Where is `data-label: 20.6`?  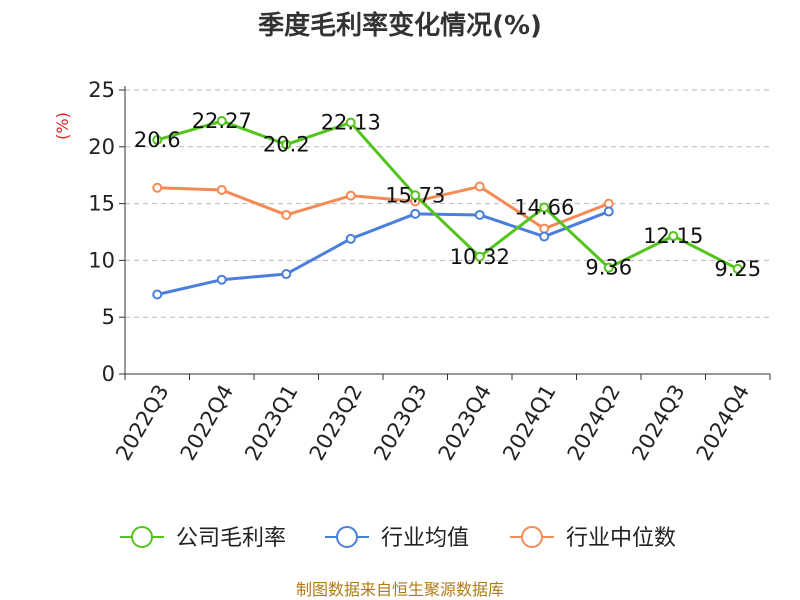 data-label: 20.6 is located at coordinates (157, 140).